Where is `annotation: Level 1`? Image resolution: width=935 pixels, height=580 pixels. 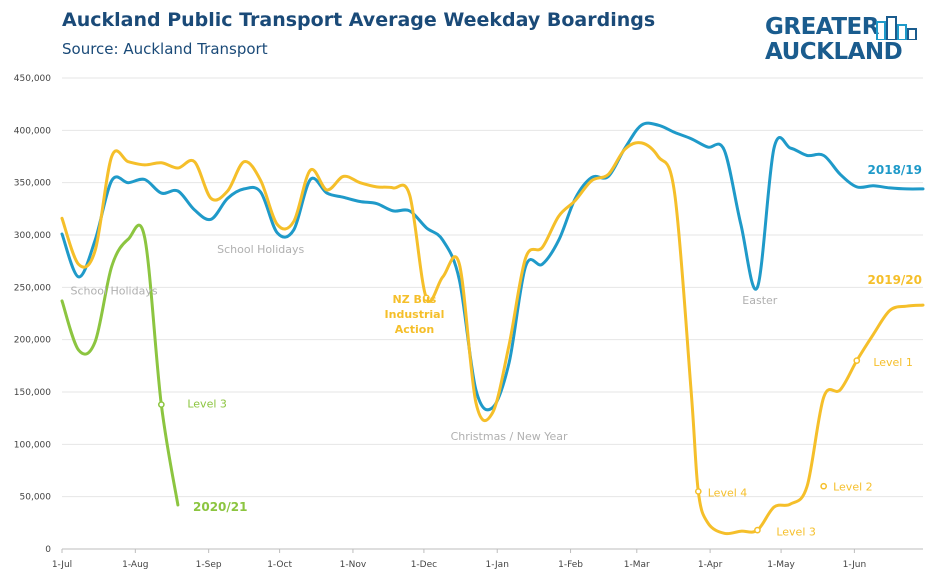 annotation: Level 1 is located at coordinates (893, 362).